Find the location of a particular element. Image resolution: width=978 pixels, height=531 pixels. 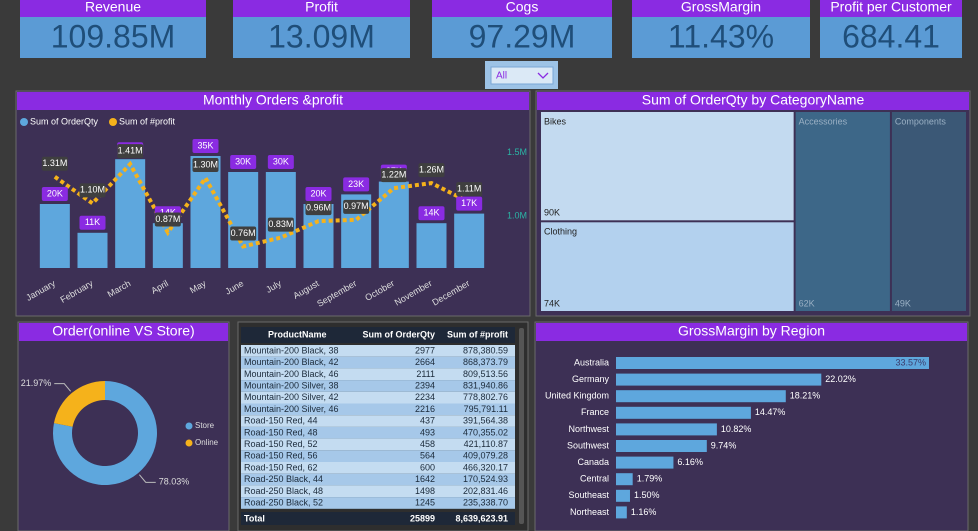

table-cell: Mountain-200 Black, 42 is located at coordinates (291, 362).